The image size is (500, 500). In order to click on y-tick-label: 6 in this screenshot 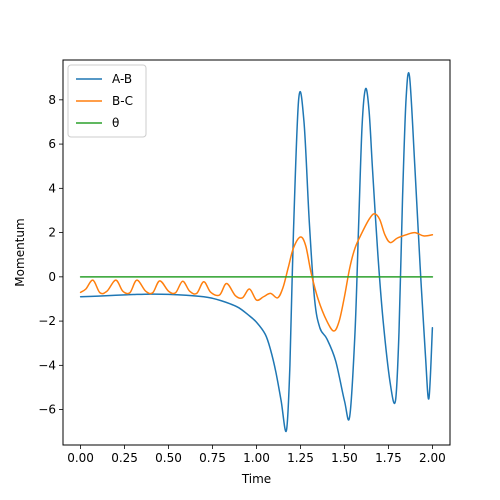, I will do `click(52, 144)`.